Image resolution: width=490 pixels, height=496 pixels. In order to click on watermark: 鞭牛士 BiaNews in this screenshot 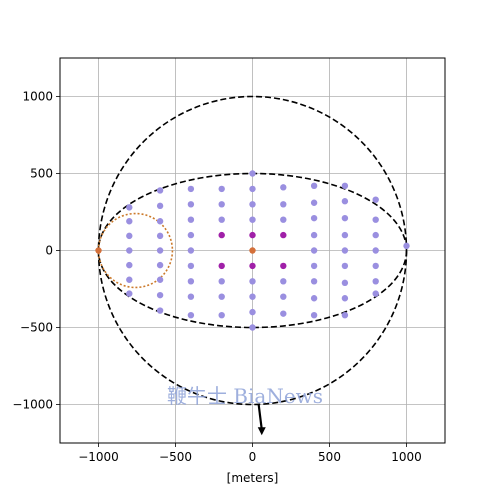, I will do `click(245, 396)`.